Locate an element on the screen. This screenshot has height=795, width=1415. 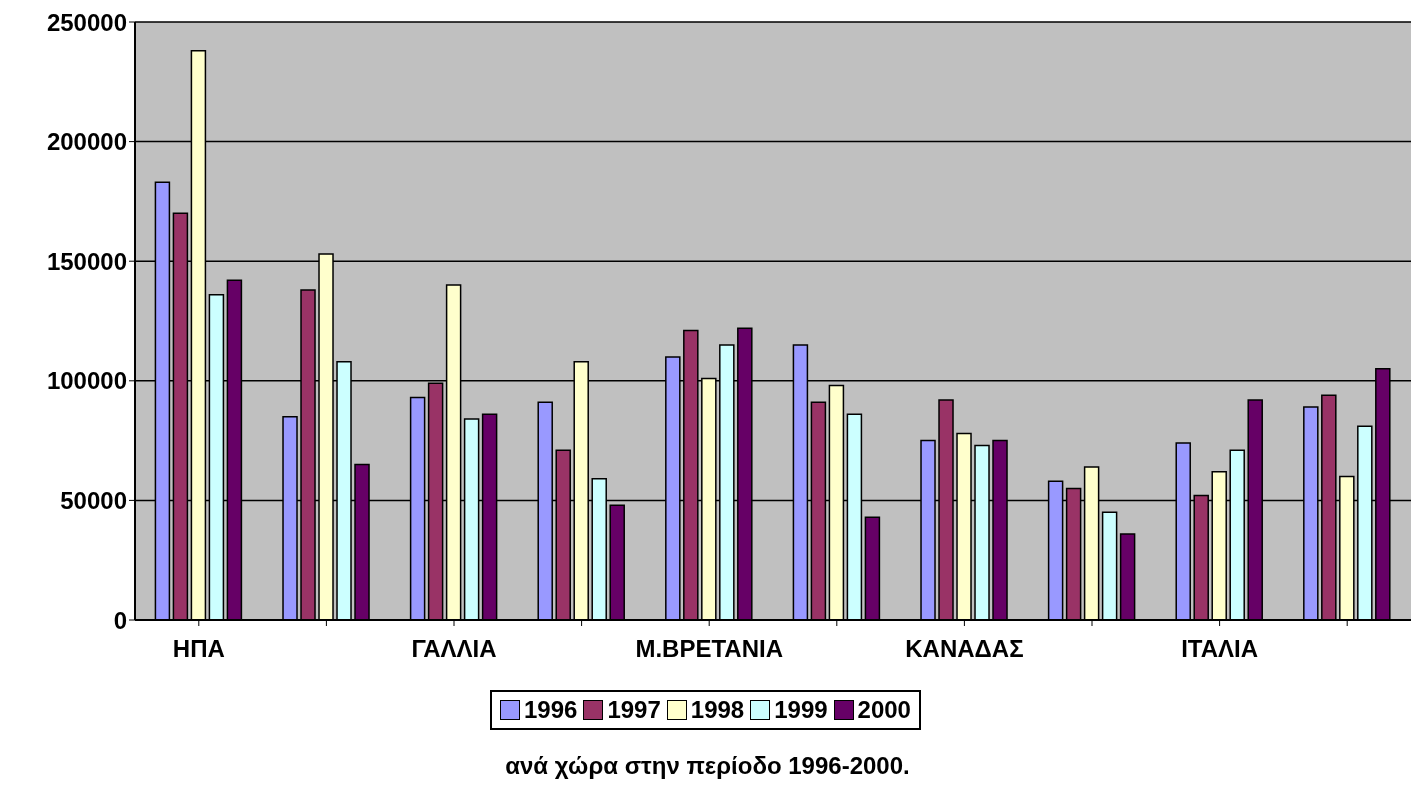
y-tick-label: 100000 is located at coordinates (86, 381).